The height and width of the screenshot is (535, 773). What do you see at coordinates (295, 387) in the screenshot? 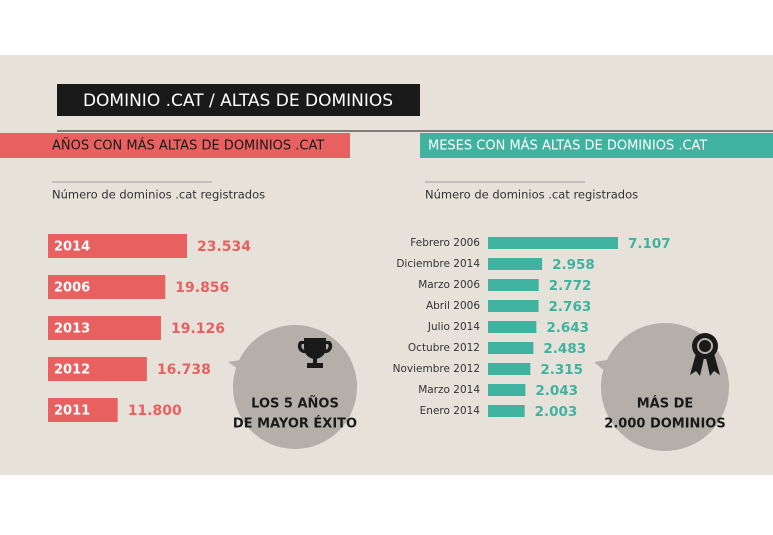
I see `left-bubble` at bounding box center [295, 387].